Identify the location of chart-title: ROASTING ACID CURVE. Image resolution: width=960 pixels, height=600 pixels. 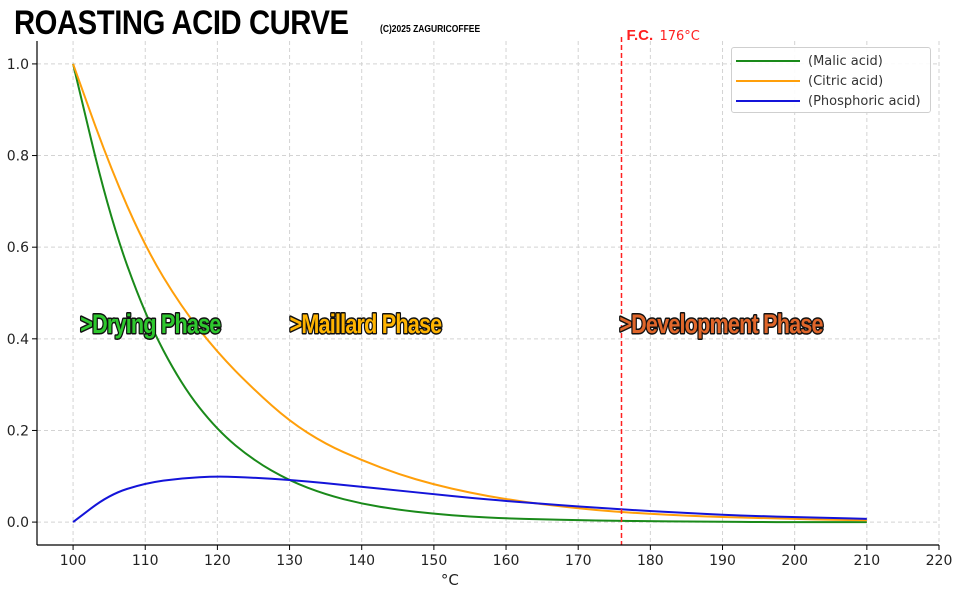
(181, 23).